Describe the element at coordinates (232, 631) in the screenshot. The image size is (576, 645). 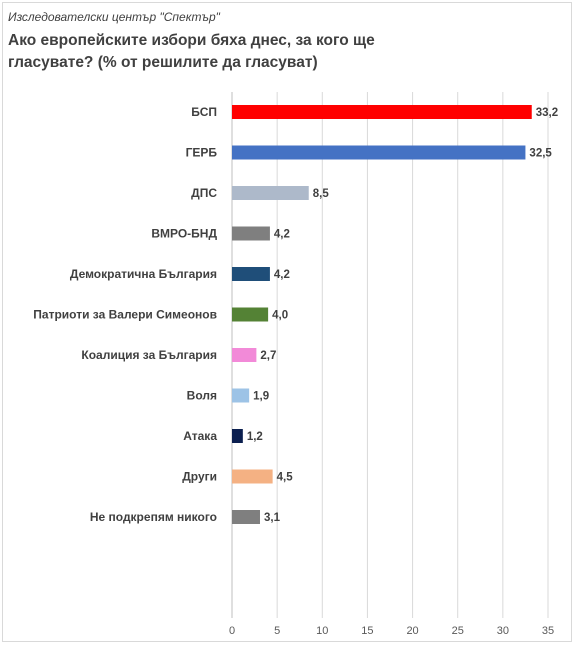
I see `x-tick-label: 0` at that location.